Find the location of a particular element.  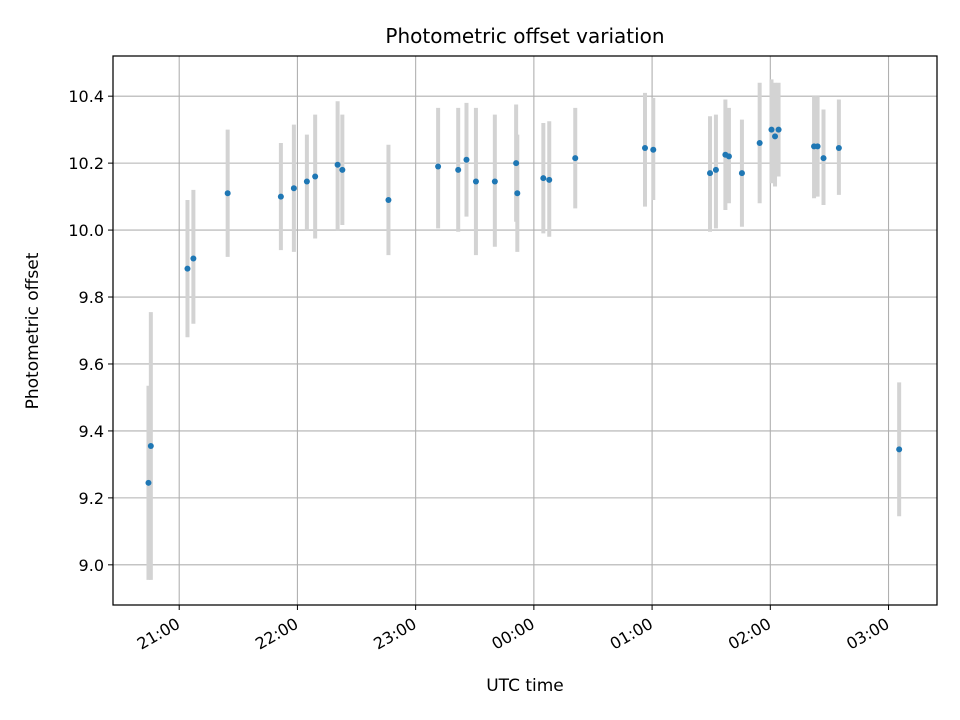

x-axis-title: UTC time is located at coordinates (525, 686).